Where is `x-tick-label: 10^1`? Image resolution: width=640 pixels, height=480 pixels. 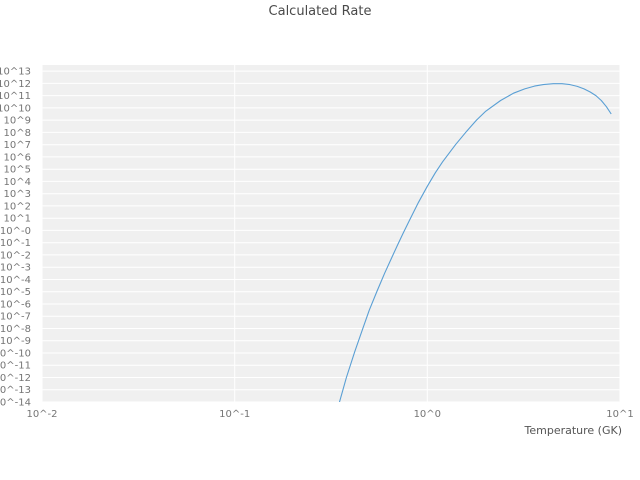 x-tick-label: 10^1 is located at coordinates (619, 414).